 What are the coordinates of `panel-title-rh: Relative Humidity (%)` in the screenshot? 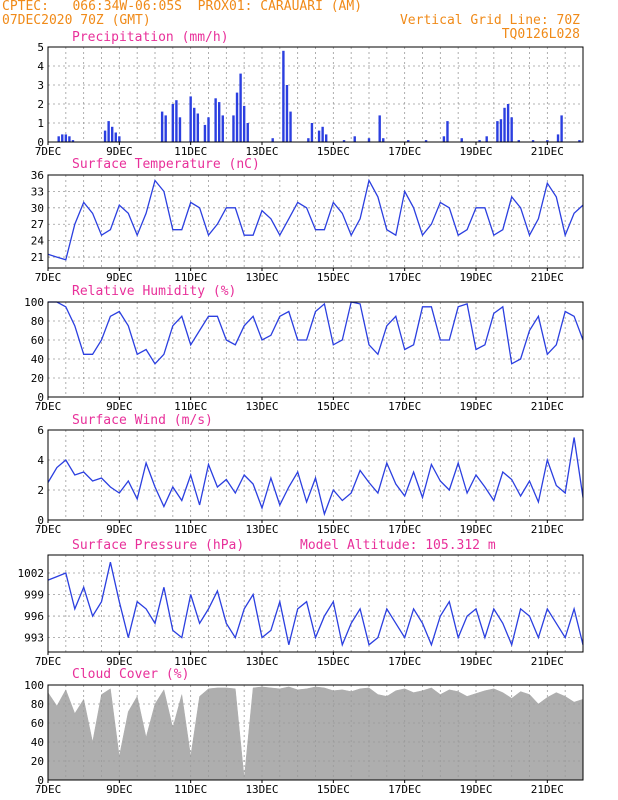 It's located at (154, 291).